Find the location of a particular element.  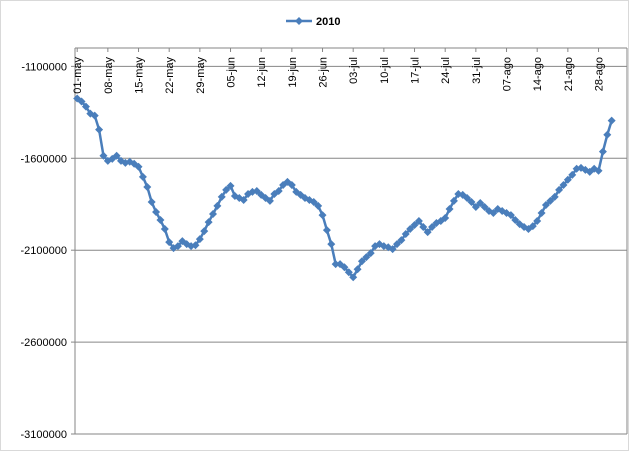

x-tick-label: 17-jul is located at coordinates (416, 70).